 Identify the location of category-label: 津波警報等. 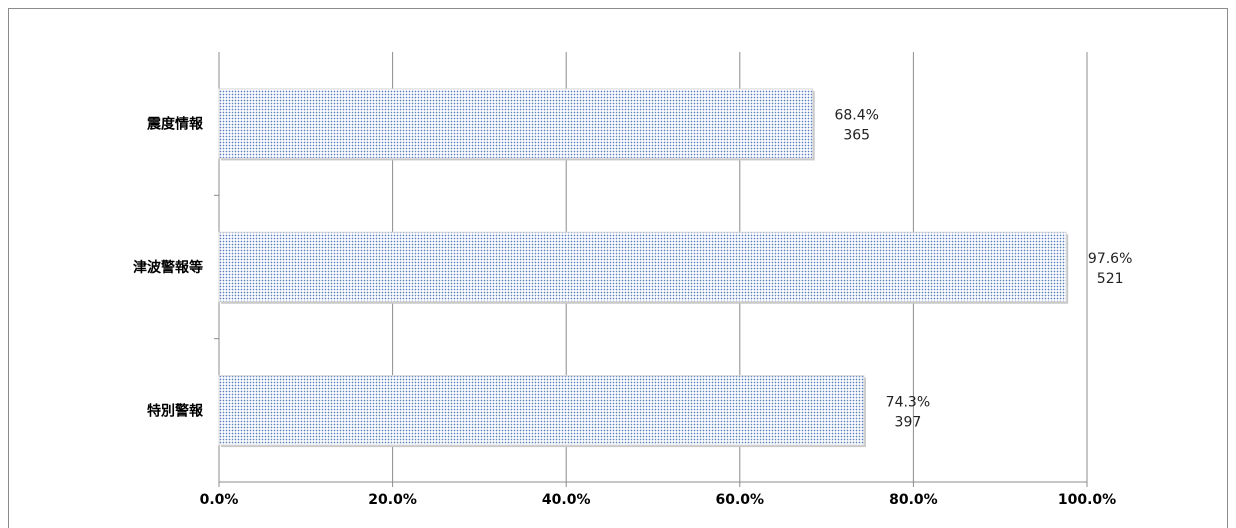
(168, 267).